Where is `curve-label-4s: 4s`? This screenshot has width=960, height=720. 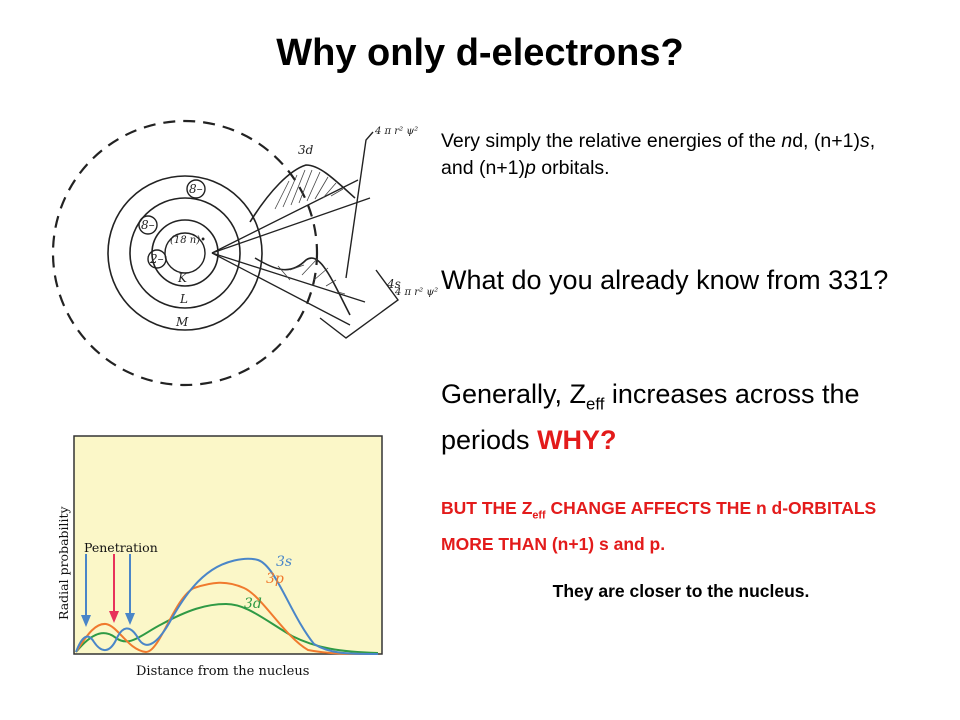 curve-label-4s: 4s is located at coordinates (393, 284).